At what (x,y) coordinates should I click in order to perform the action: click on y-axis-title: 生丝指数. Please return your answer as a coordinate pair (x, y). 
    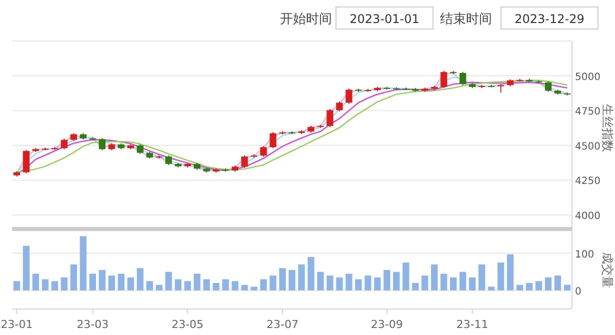
    Looking at the image, I should click on (607, 128).